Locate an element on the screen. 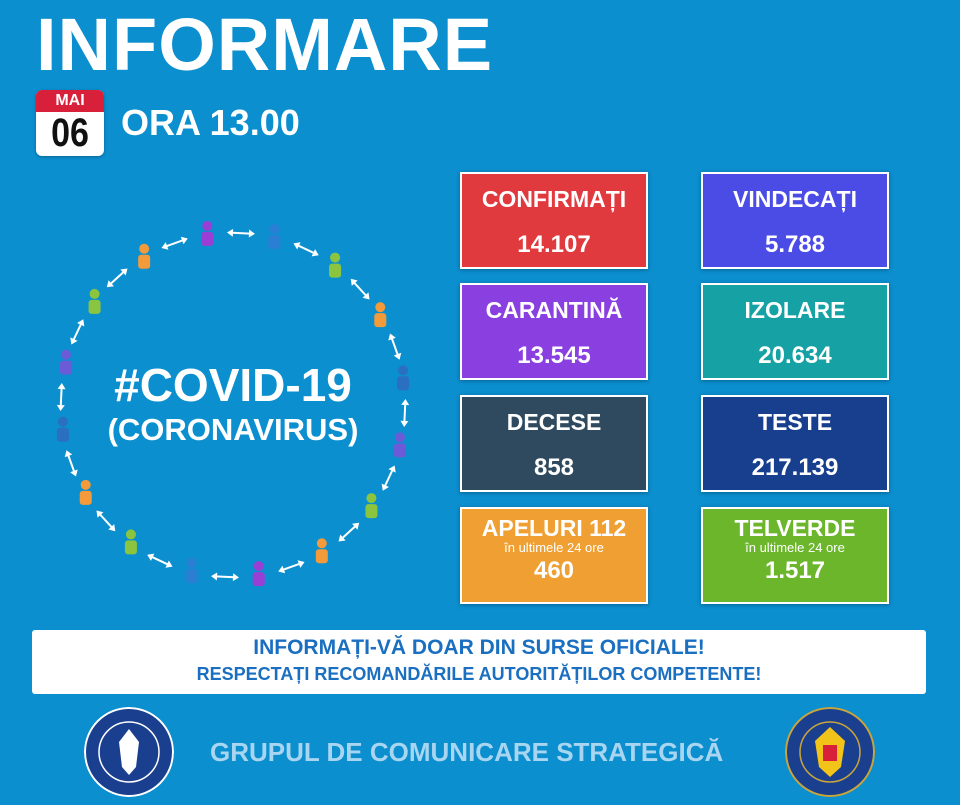 The image size is (960, 805). stat-label: TESTE is located at coordinates (795, 422).